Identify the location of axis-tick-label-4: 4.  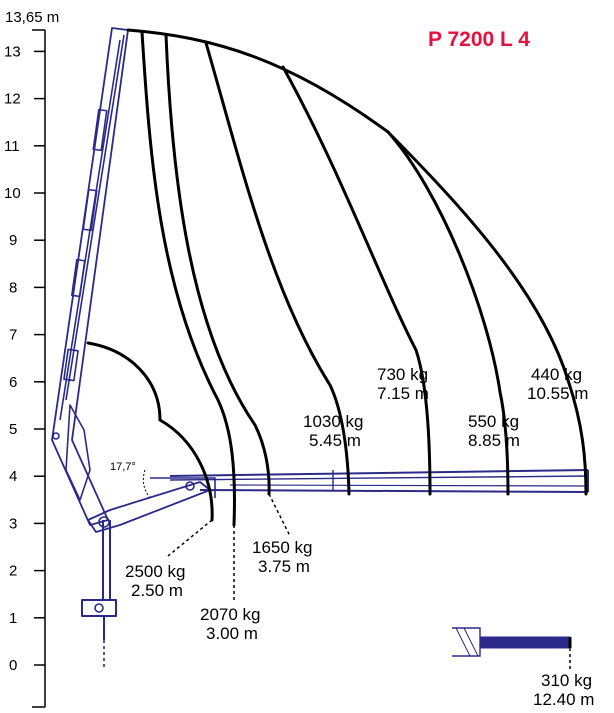
(13, 476).